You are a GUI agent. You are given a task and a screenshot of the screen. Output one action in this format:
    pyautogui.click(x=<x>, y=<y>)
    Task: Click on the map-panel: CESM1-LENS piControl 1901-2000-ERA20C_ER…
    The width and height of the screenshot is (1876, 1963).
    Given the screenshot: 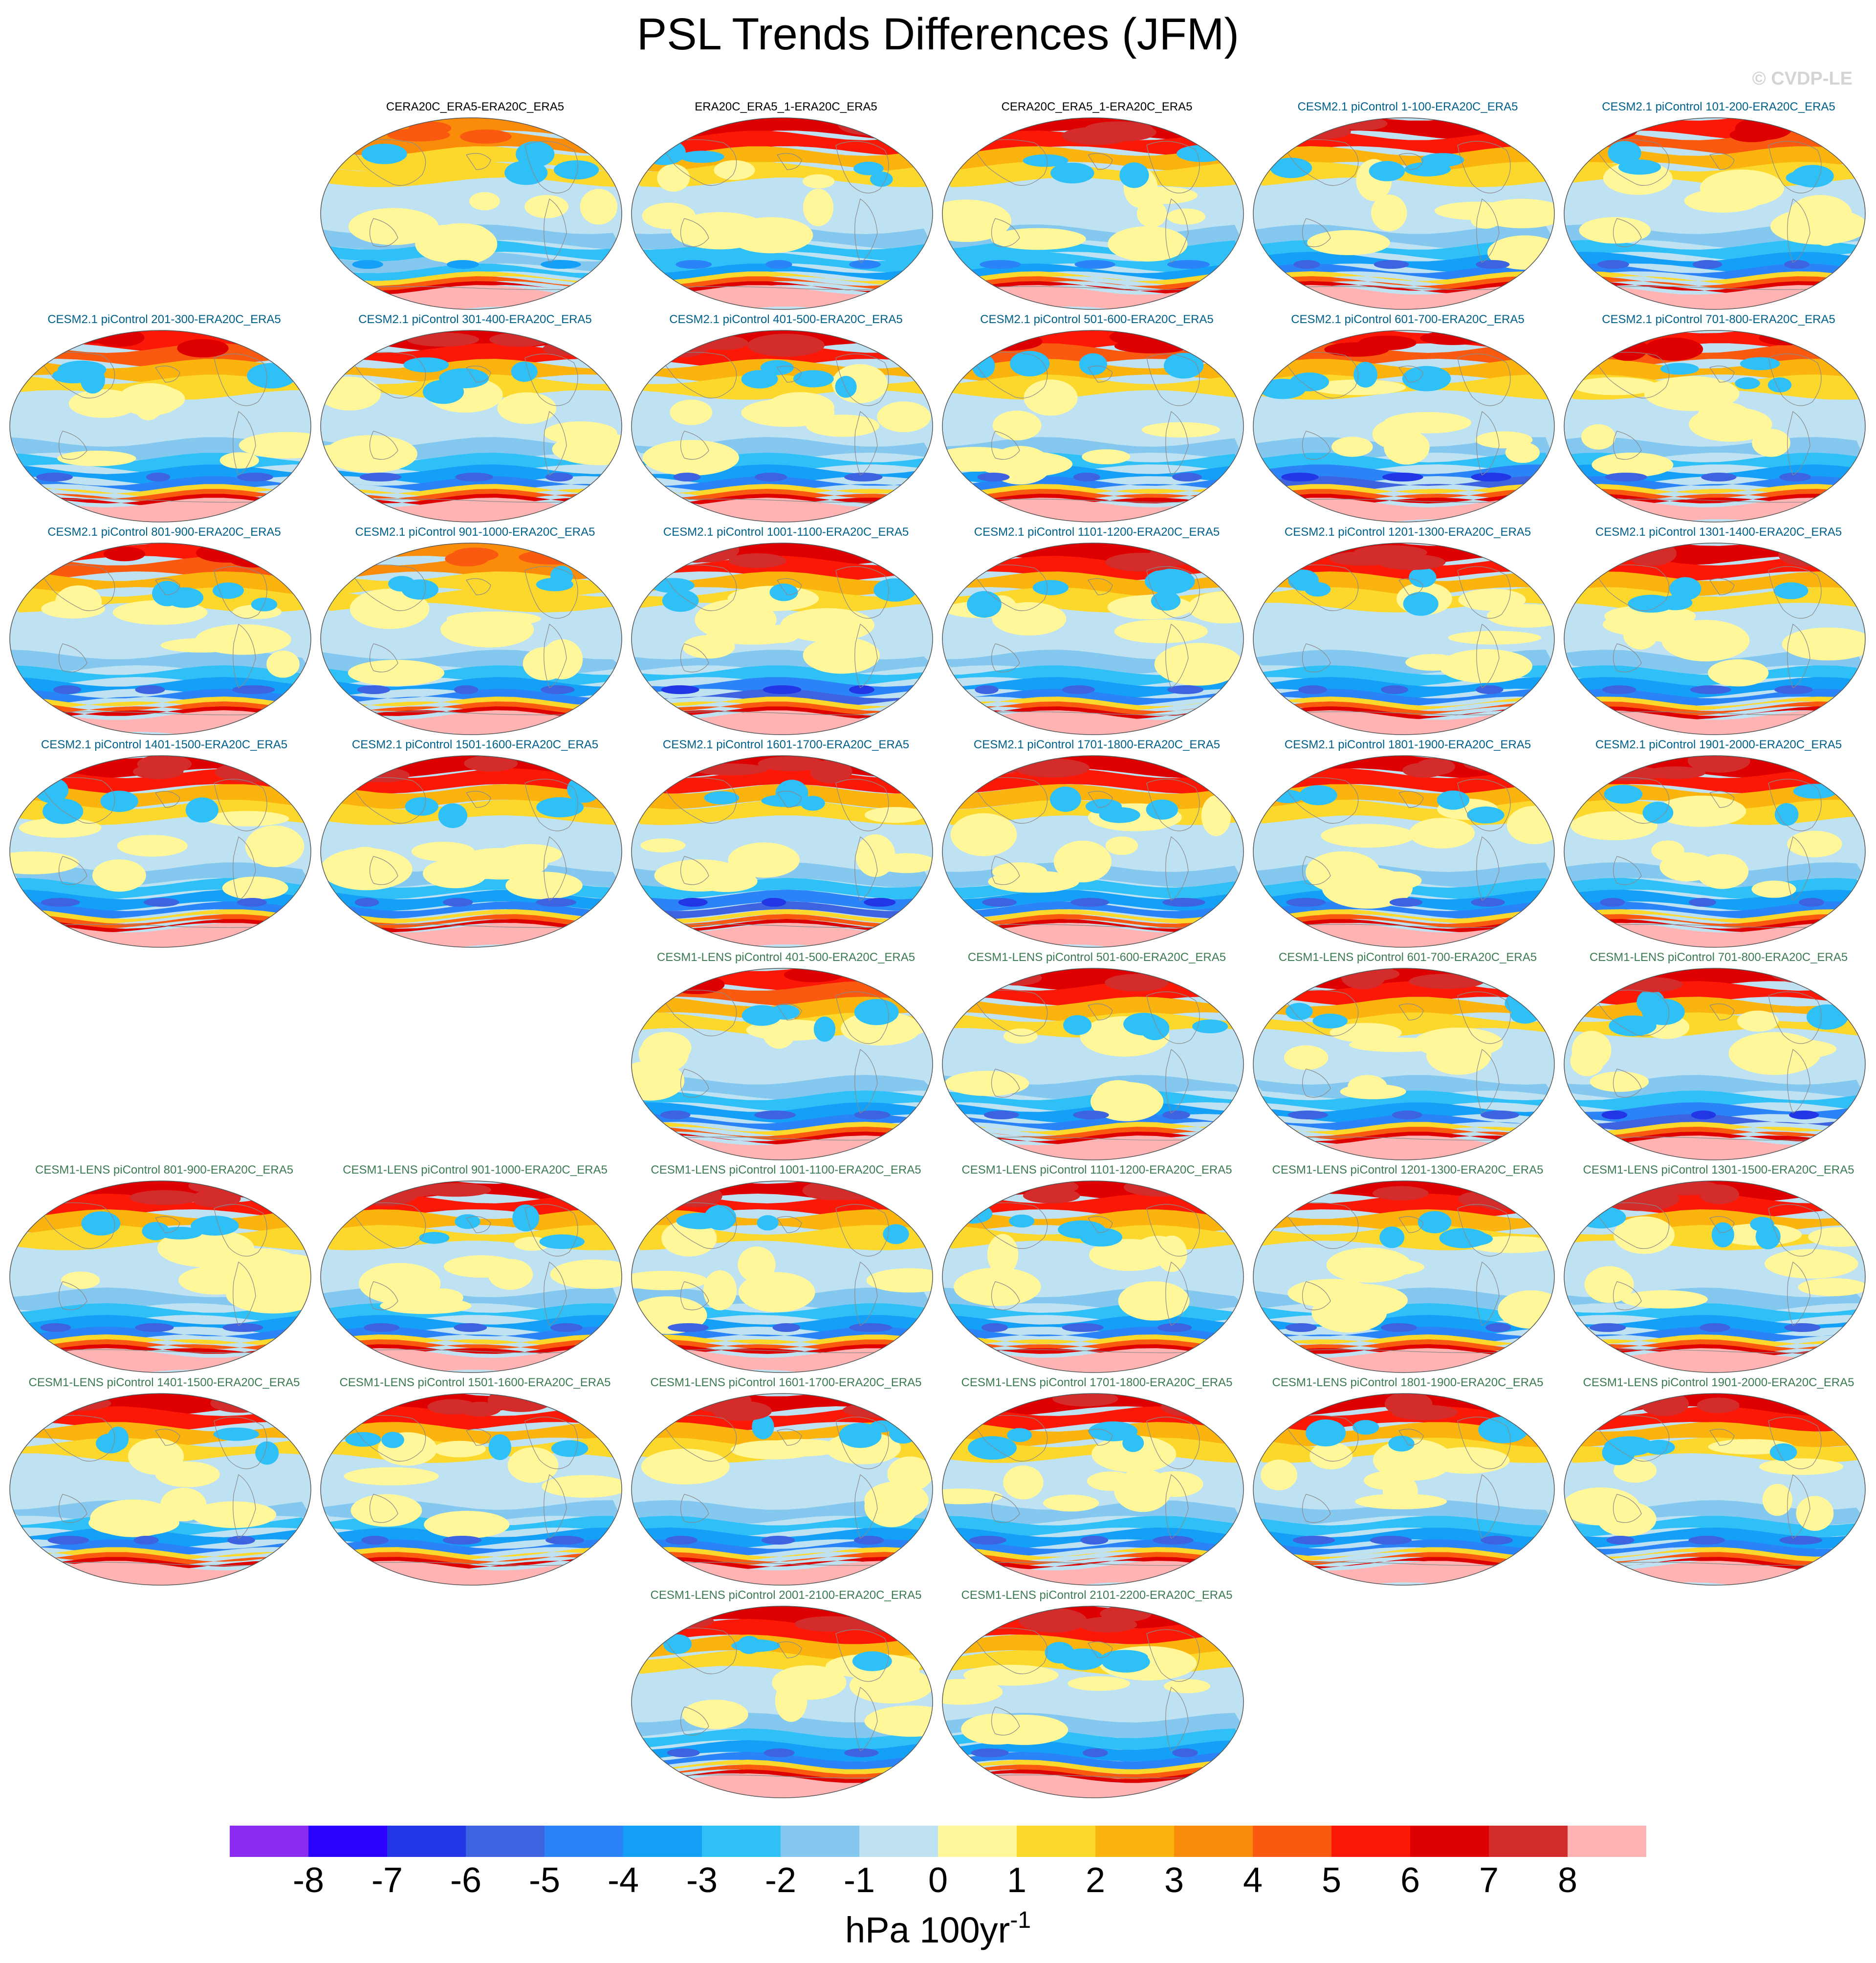 What is the action you would take?
    pyautogui.click(x=1718, y=1482)
    